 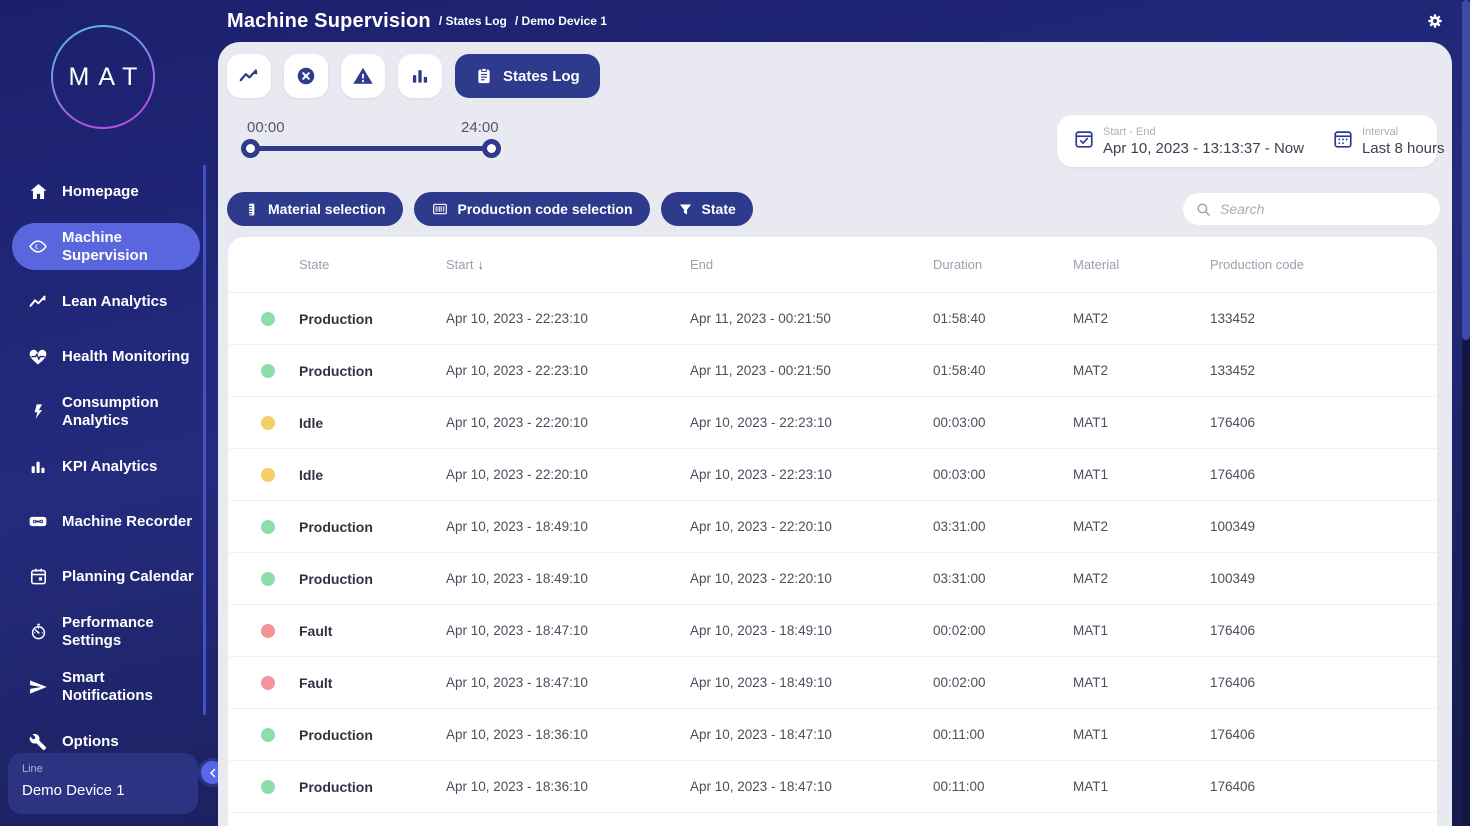 I want to click on calendar-check-icon, so click(x=1084, y=141).